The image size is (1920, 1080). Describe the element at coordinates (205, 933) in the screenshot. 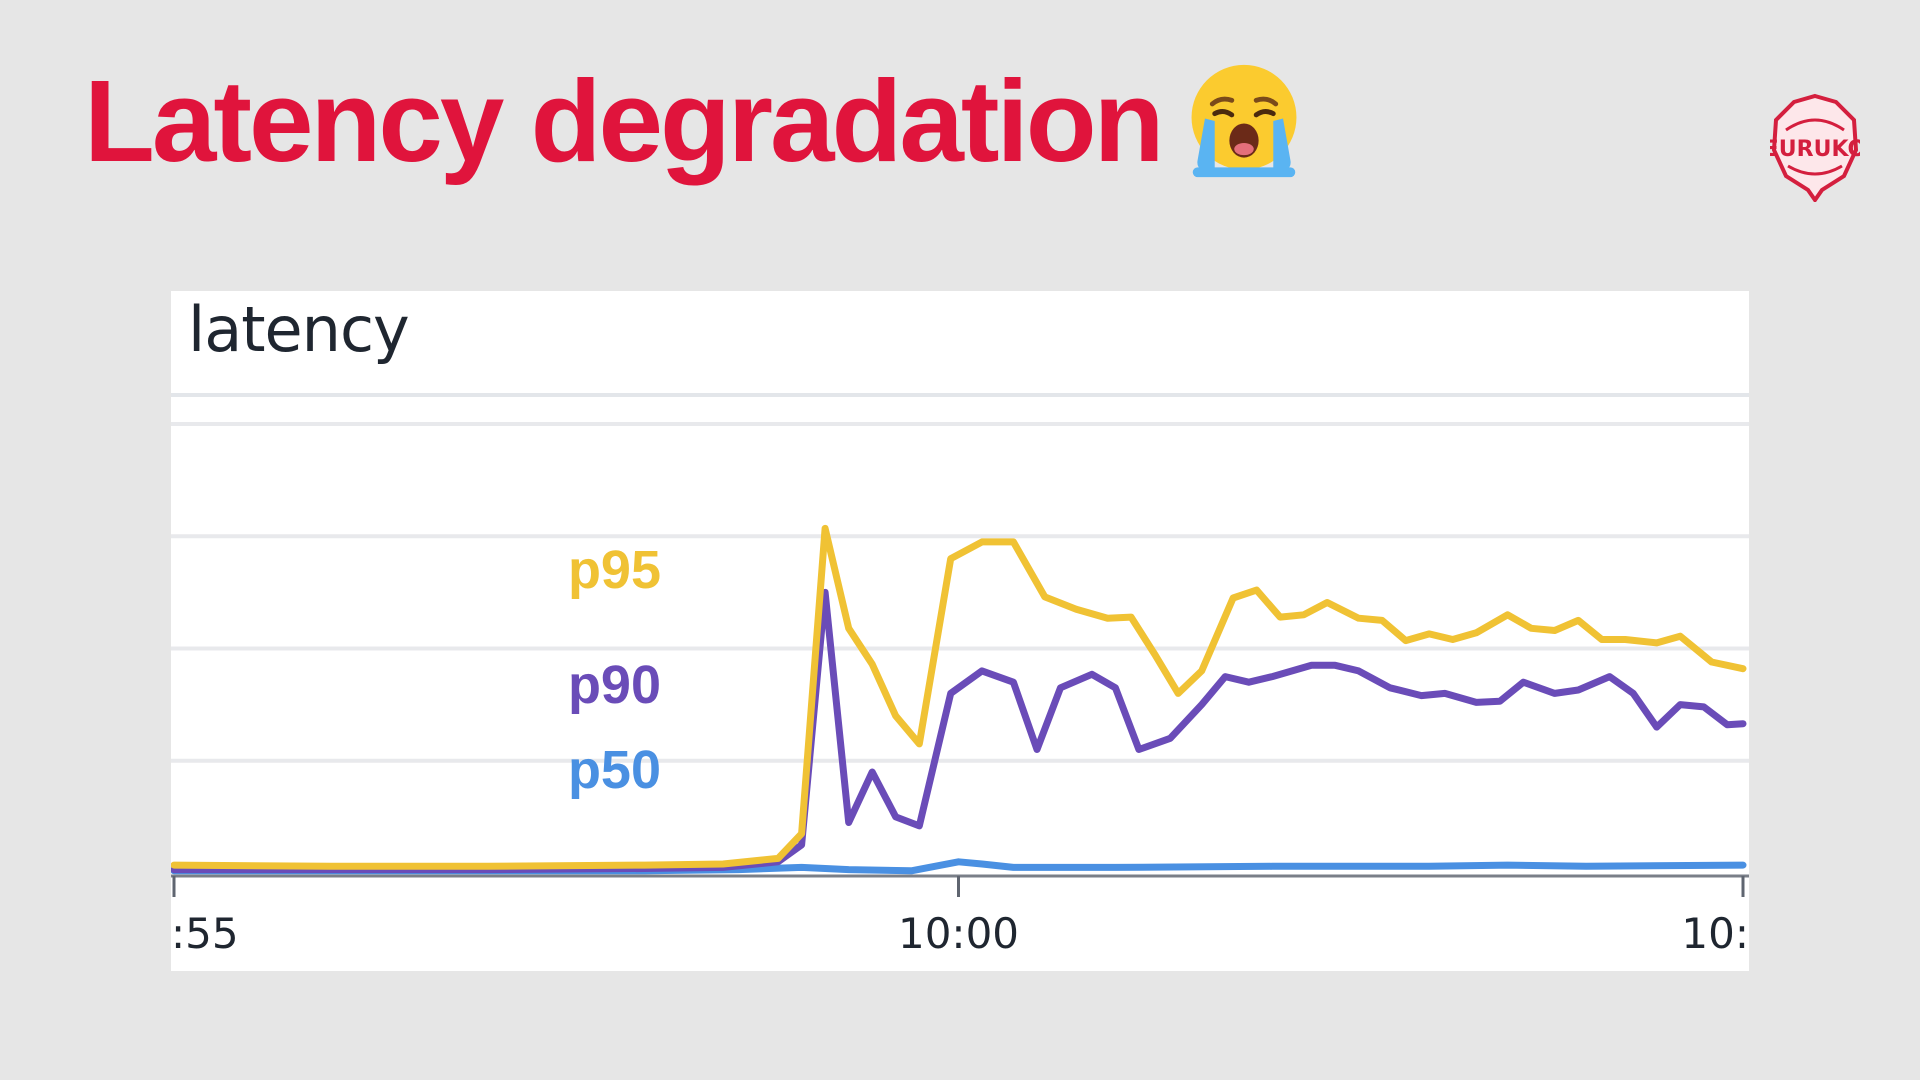

I see `x-tick-label: :55` at that location.